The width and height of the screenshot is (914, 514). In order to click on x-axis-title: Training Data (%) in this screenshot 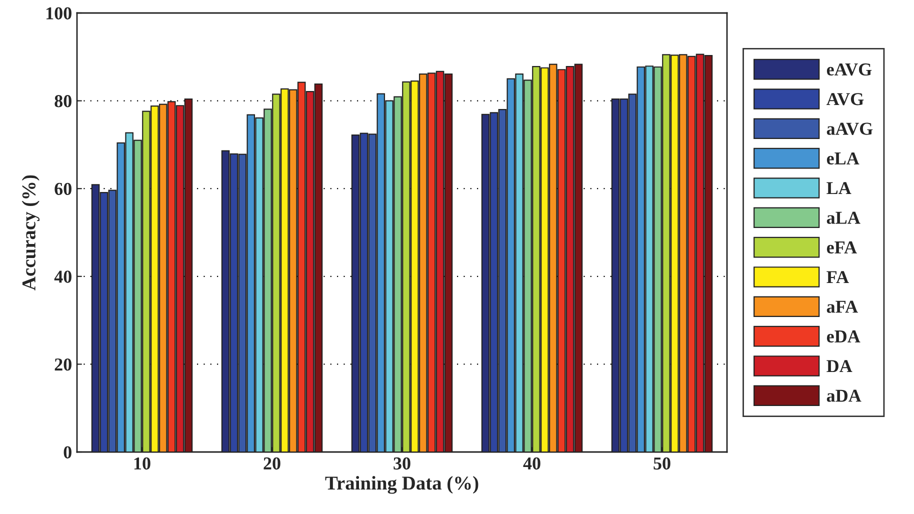, I will do `click(401, 485)`.